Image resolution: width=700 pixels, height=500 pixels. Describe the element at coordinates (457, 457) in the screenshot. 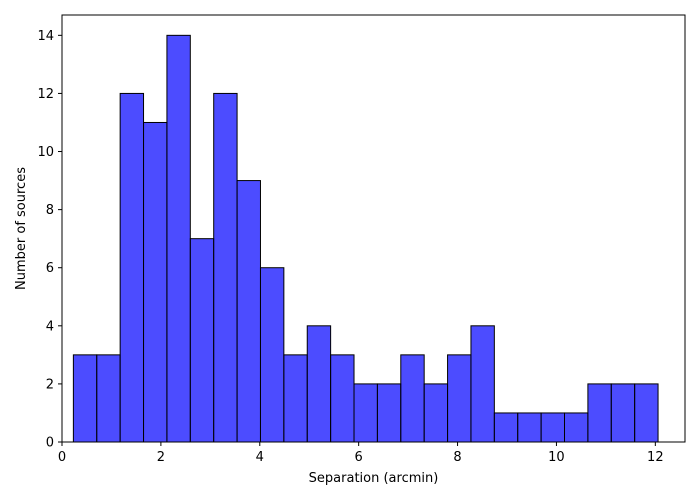

I see `x-tick-label: 8` at that location.